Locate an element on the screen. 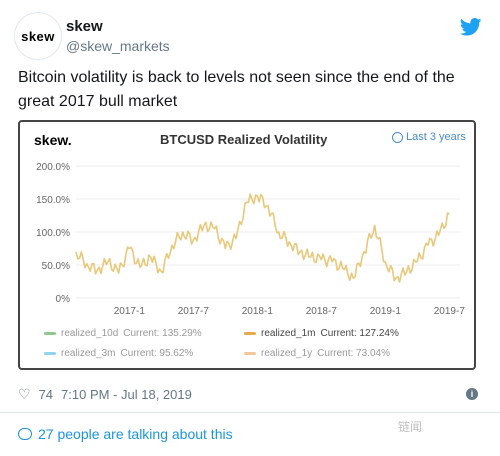  range-selector: Last 3 years is located at coordinates (429, 137).